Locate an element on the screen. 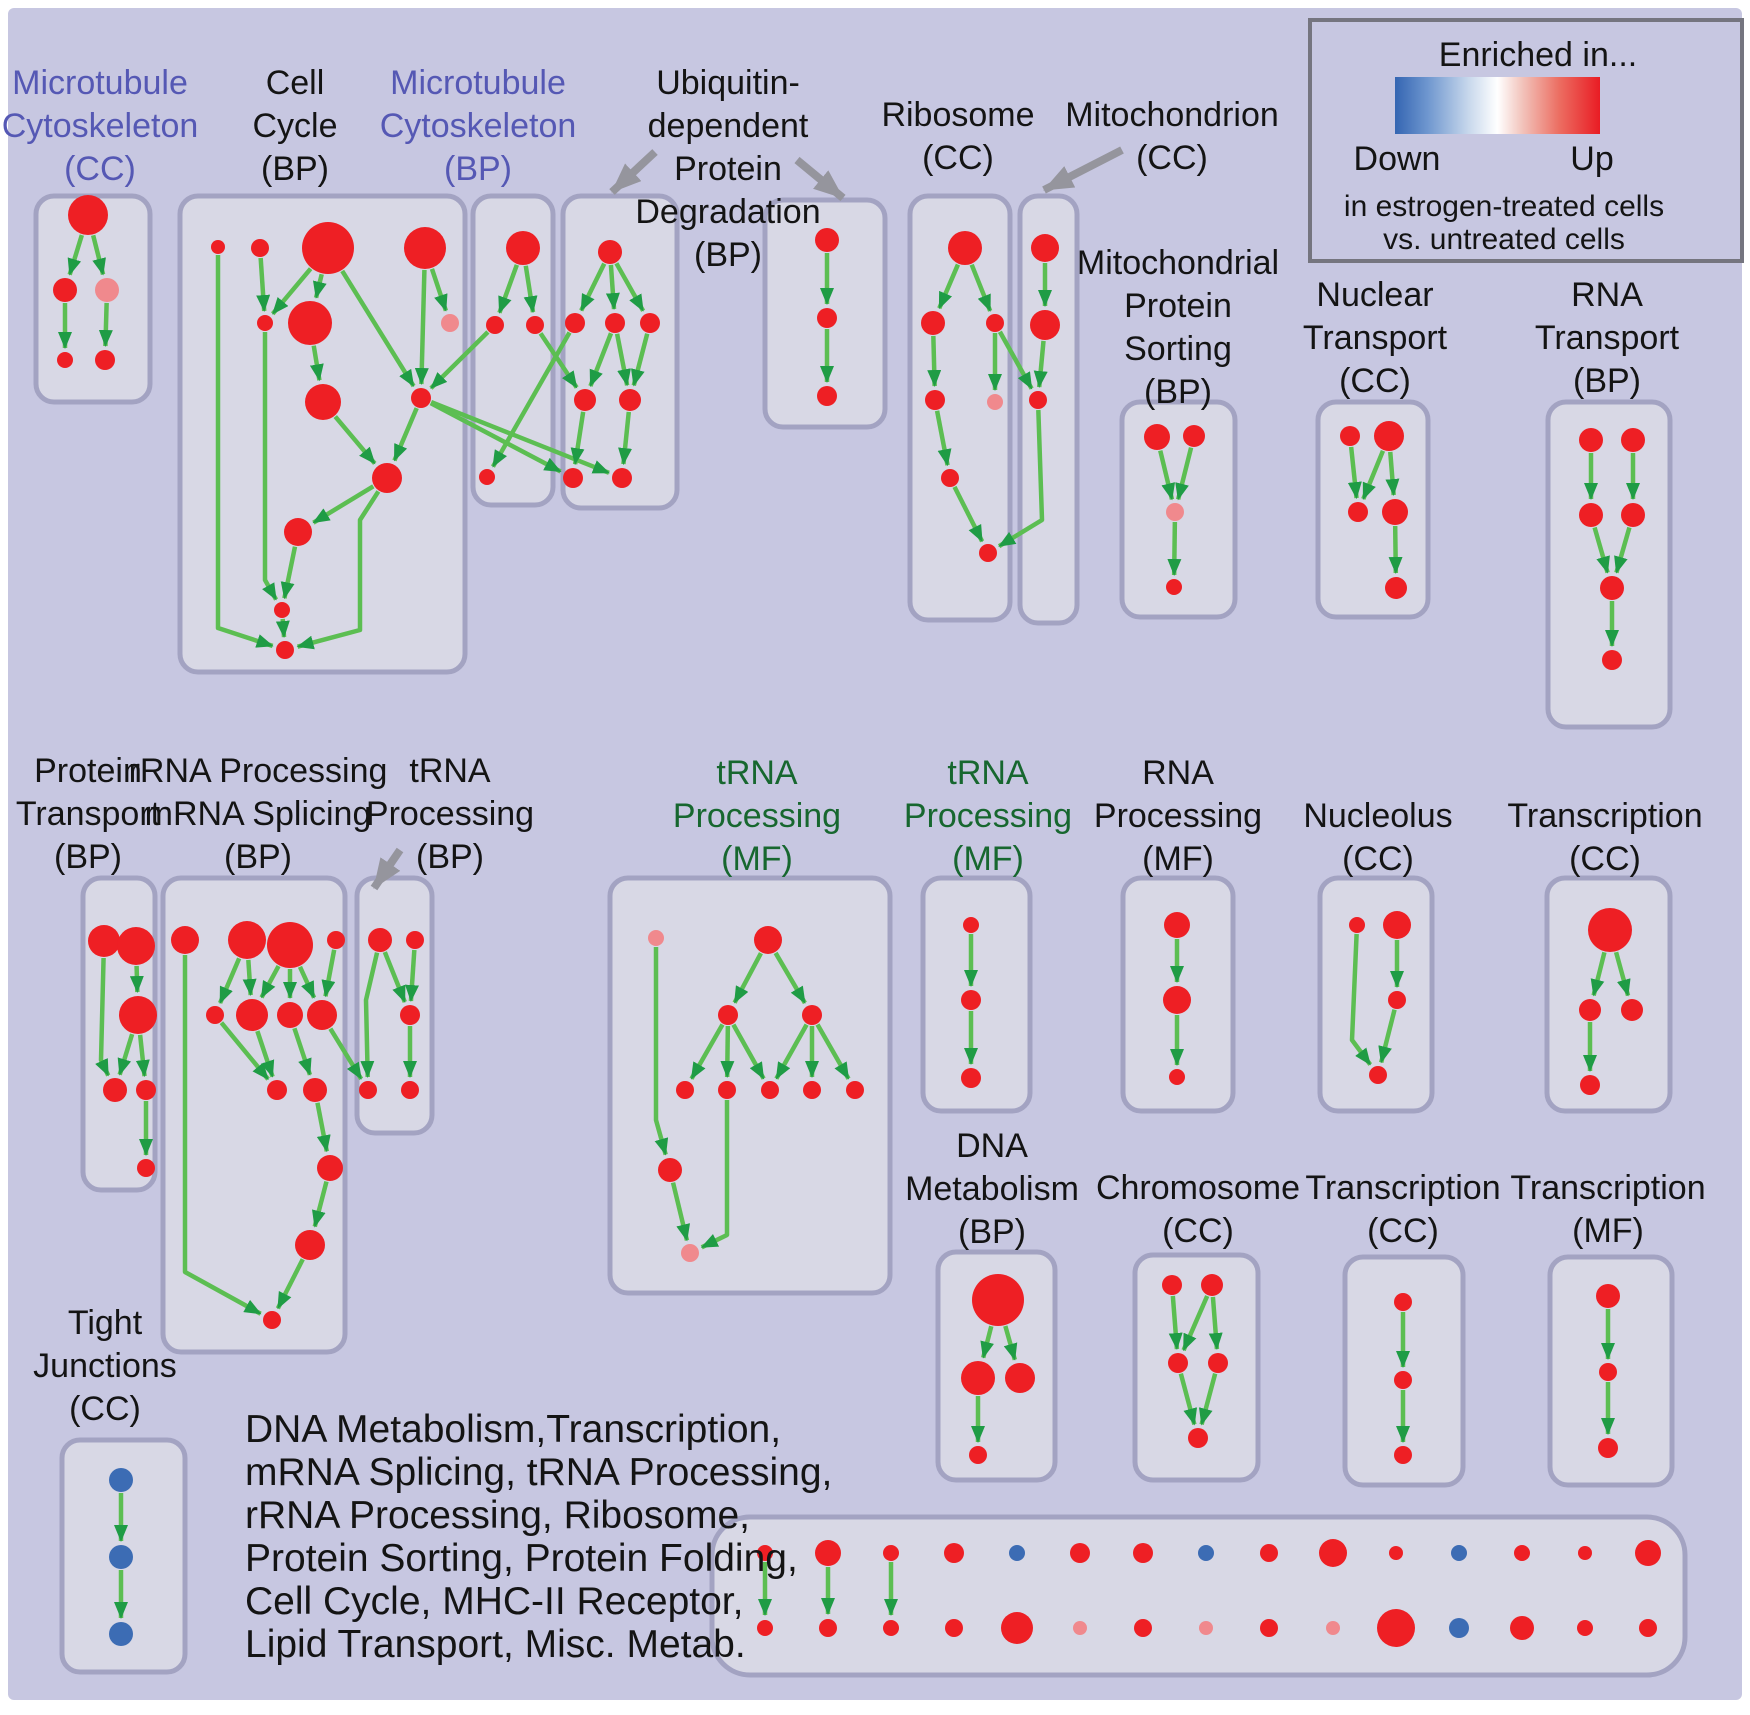  mps-node-p is located at coordinates (1175, 512).